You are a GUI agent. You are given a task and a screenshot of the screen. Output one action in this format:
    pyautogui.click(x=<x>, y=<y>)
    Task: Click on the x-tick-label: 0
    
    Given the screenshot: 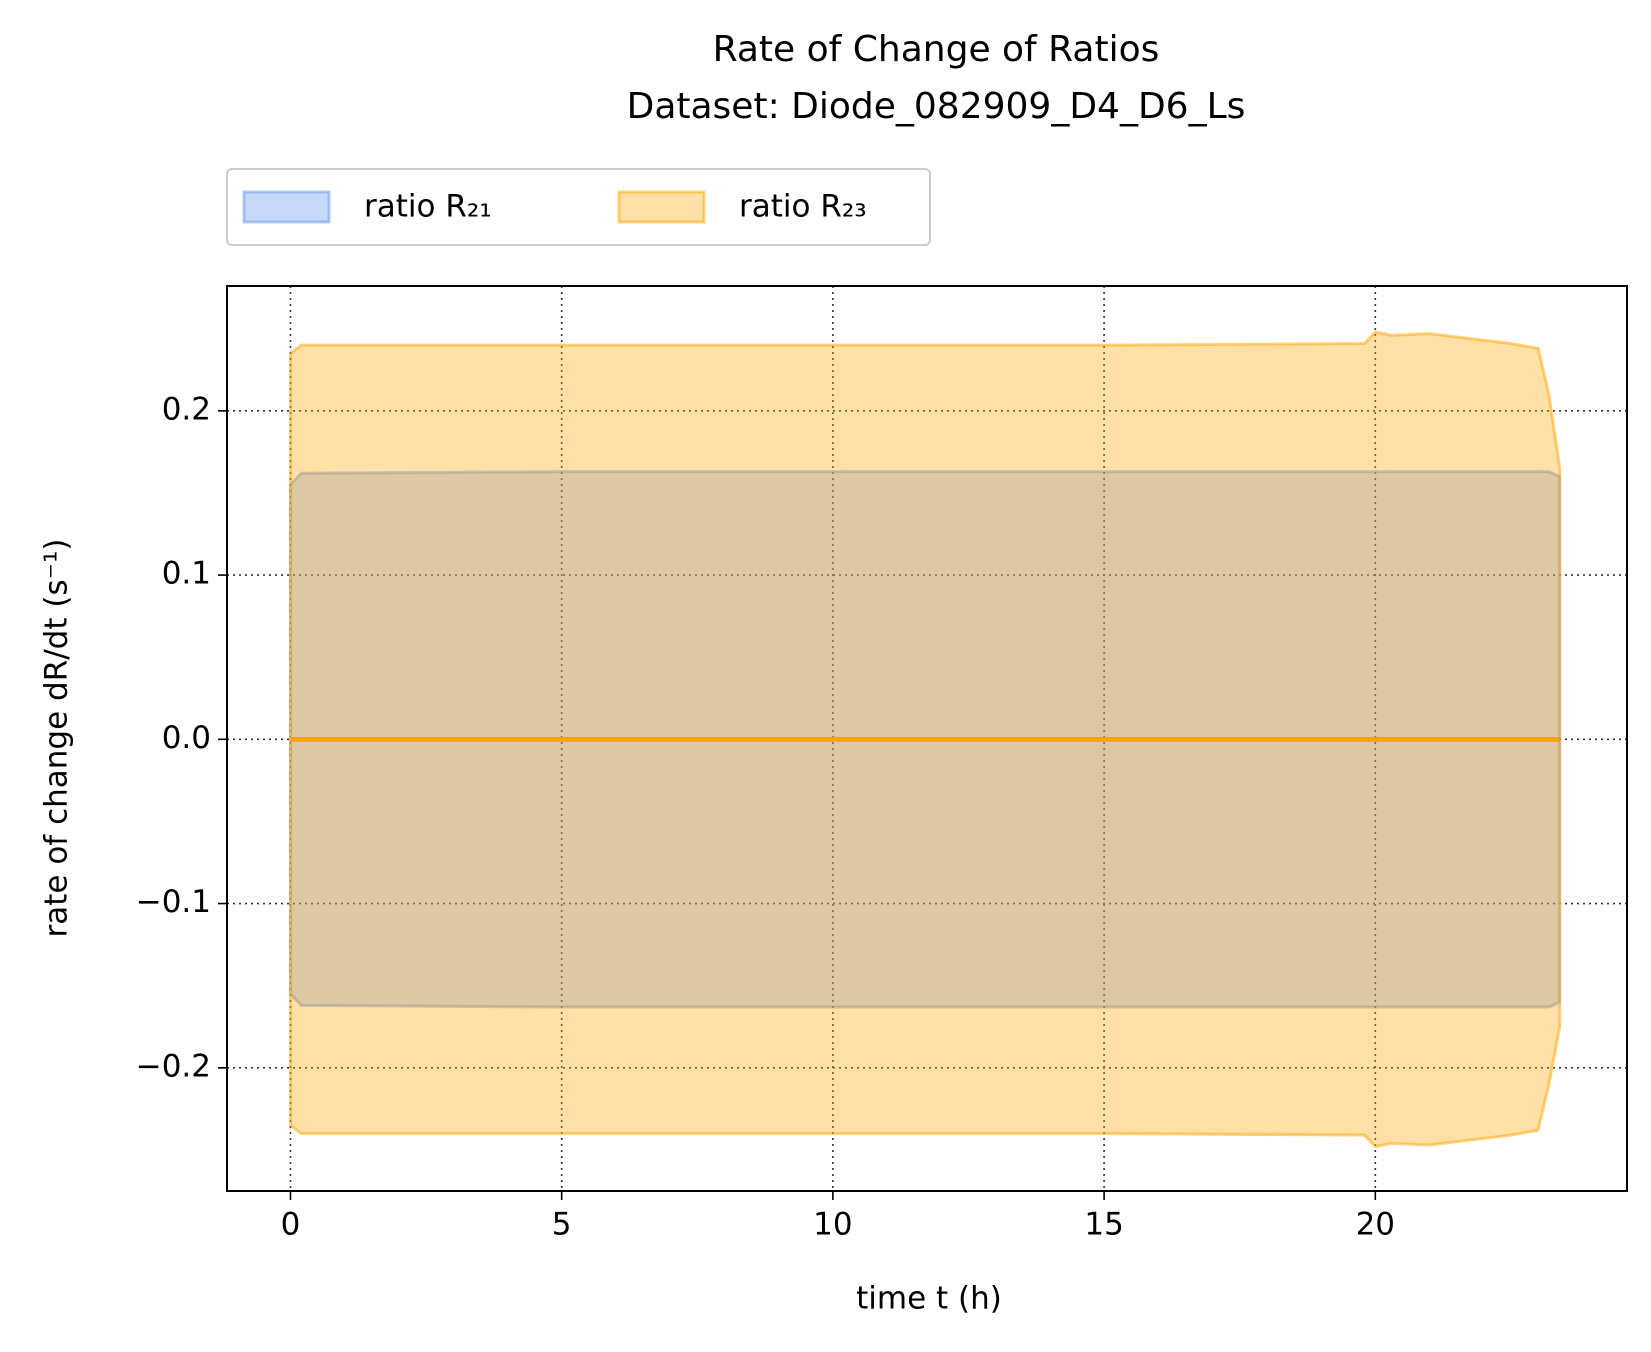 What is the action you would take?
    pyautogui.click(x=291, y=1225)
    